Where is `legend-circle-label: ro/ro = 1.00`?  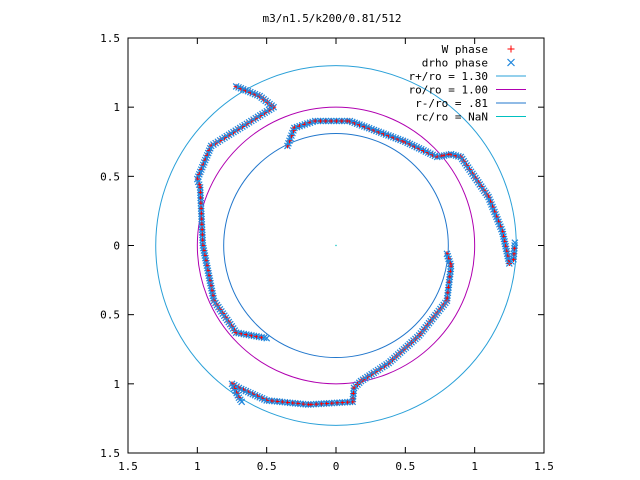 legend-circle-label: ro/ro = 1.00 is located at coordinates (448, 90).